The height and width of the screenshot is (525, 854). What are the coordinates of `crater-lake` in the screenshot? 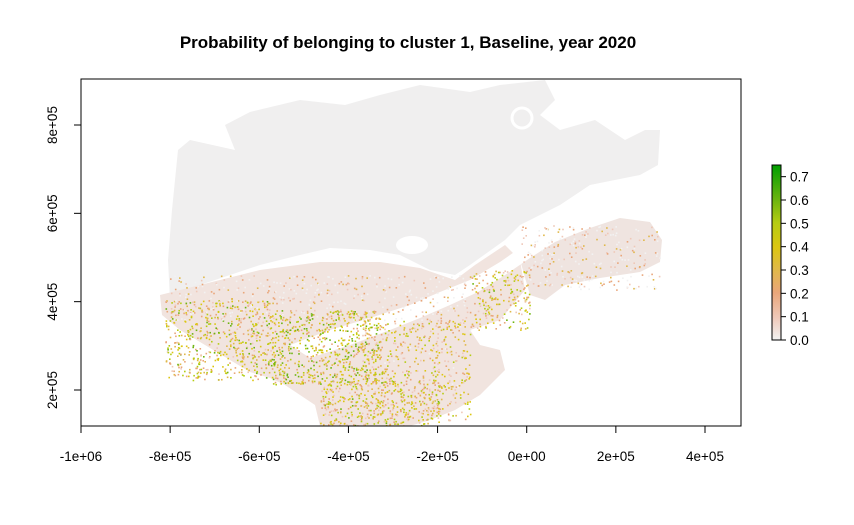 It's located at (522, 118).